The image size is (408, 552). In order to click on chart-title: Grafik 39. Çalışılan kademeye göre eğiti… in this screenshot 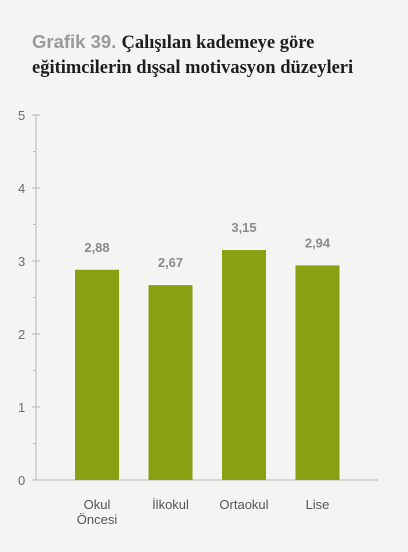, I will do `click(212, 55)`.